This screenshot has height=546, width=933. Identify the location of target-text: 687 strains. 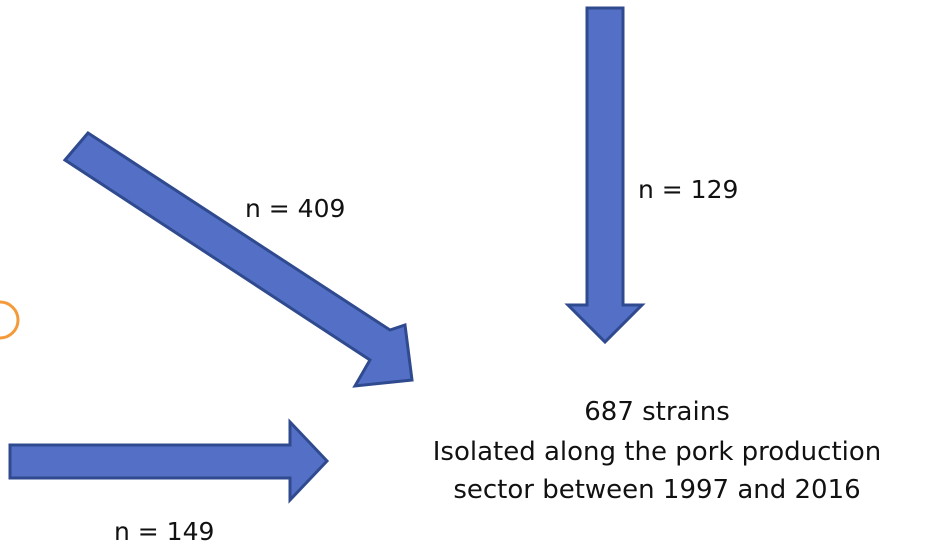
(657, 412).